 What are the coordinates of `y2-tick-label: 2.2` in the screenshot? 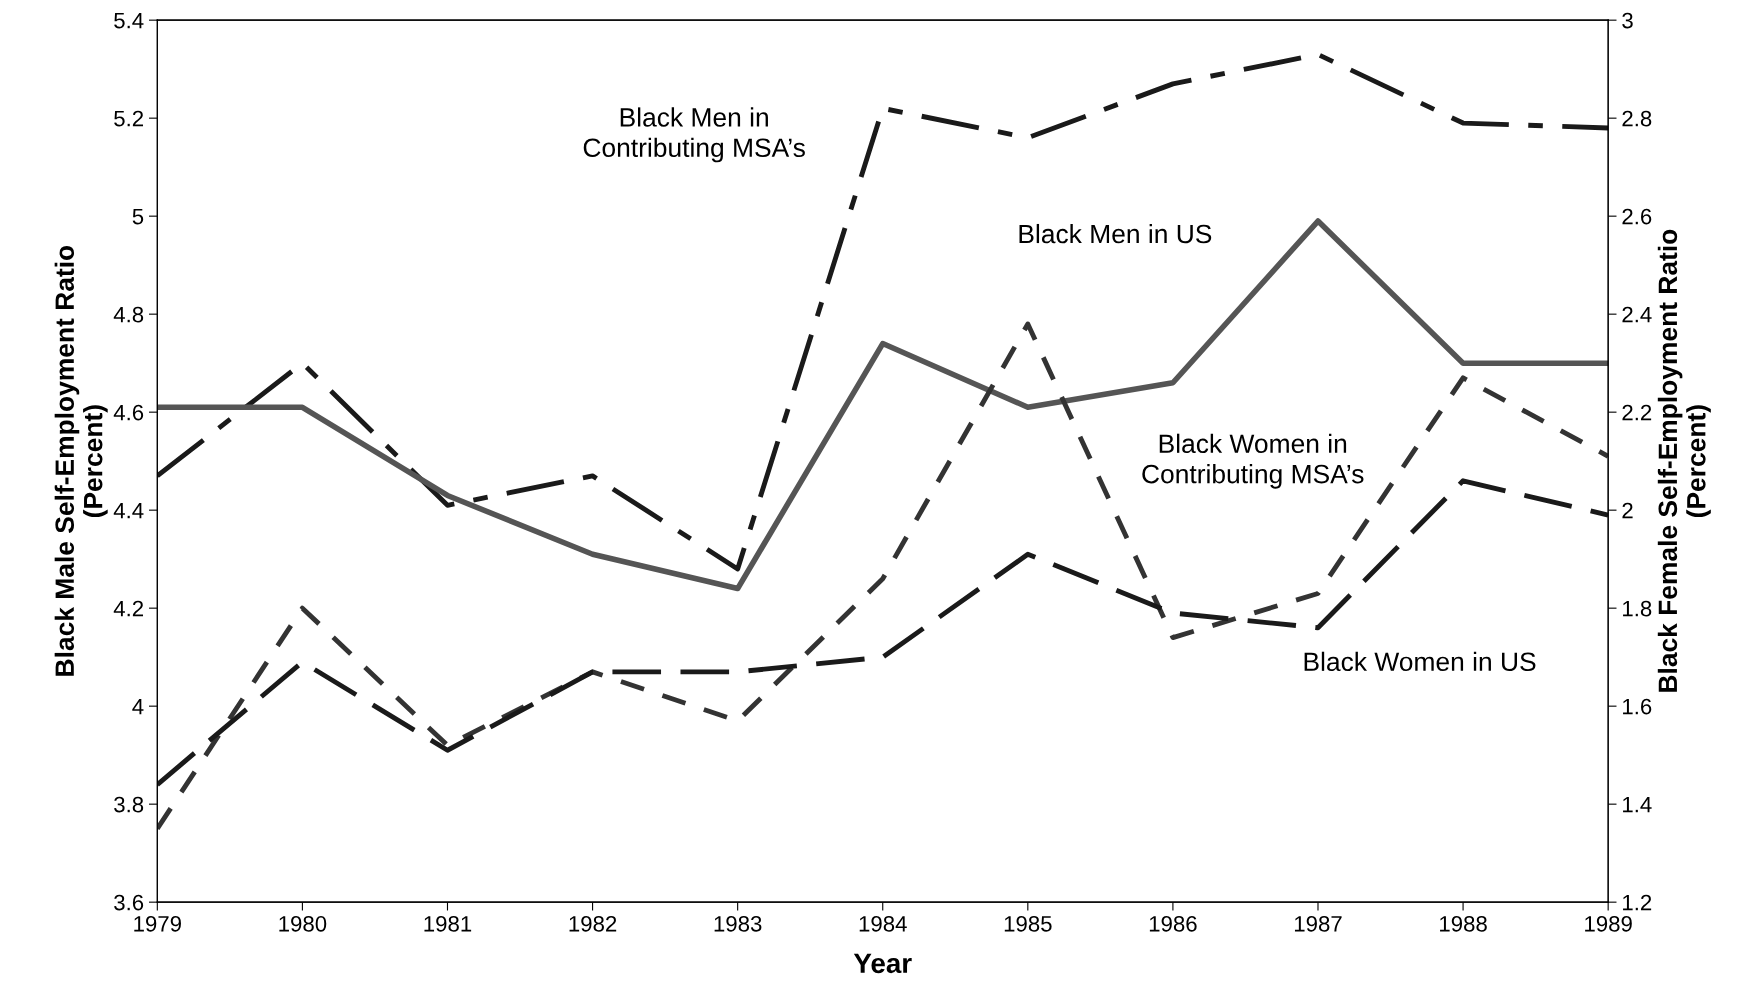 It's located at (1637, 412).